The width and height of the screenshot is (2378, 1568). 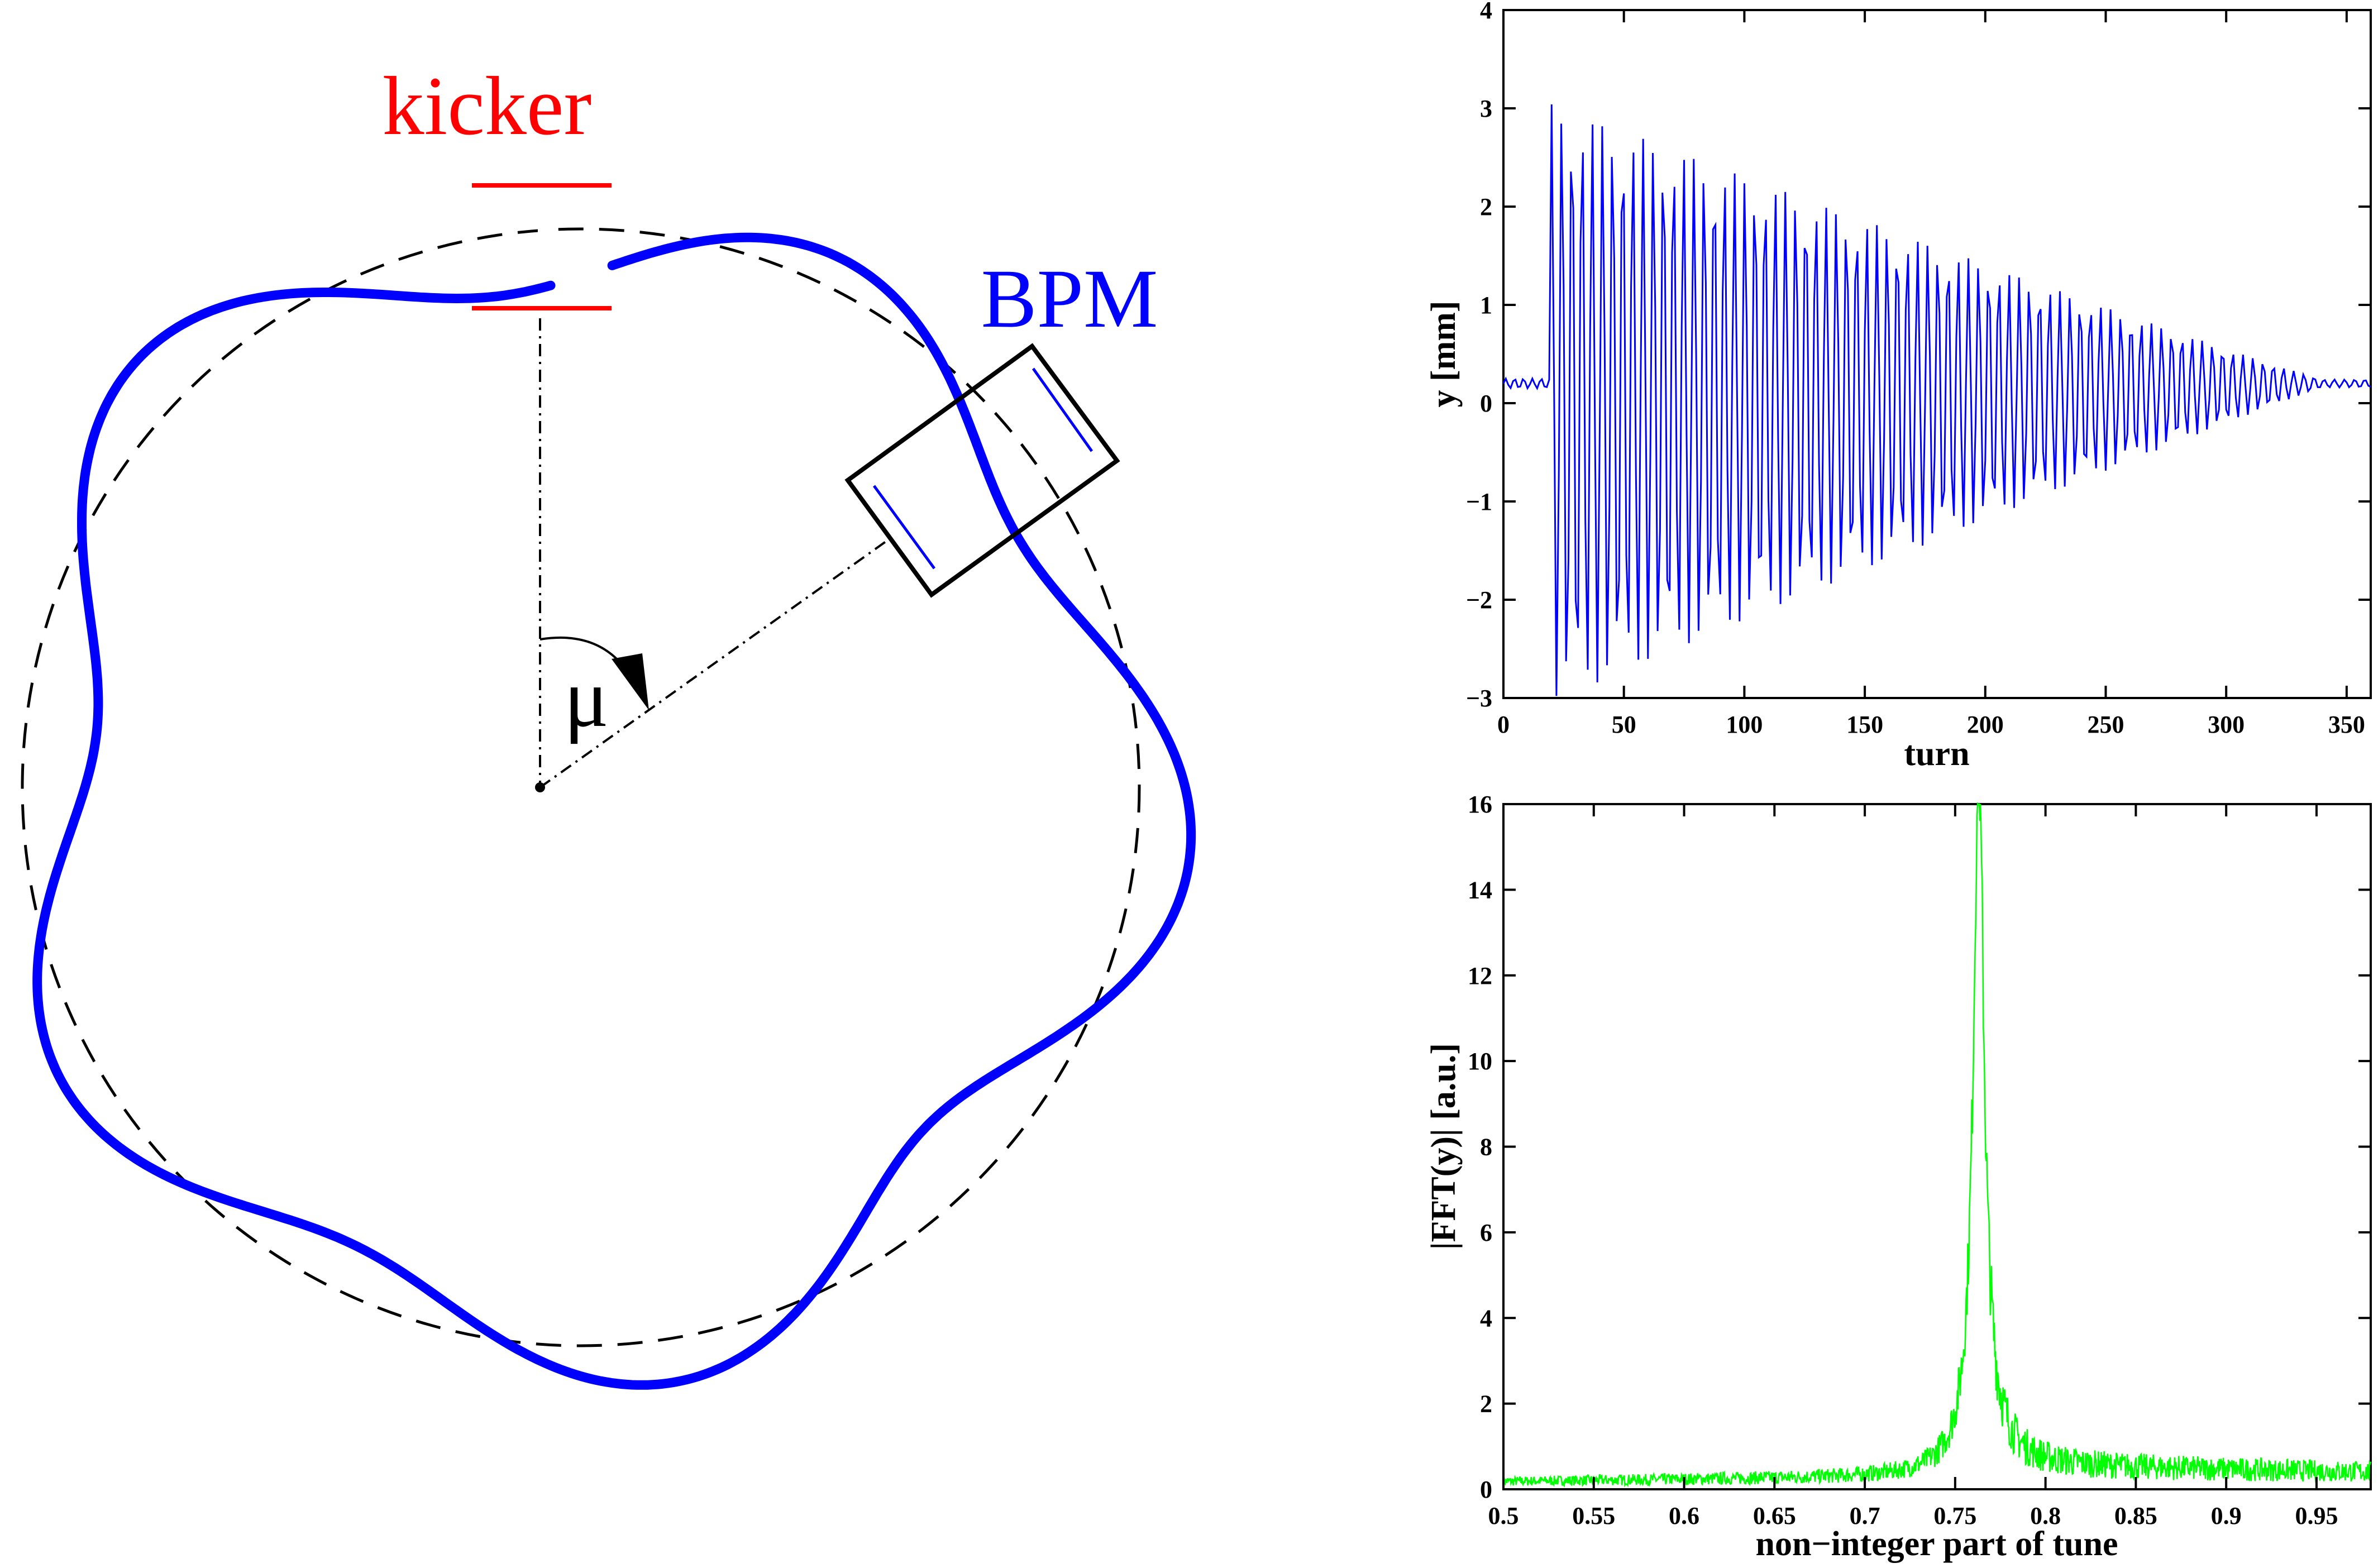 I want to click on chart2-y-tick-label: 6, so click(x=1486, y=1232).